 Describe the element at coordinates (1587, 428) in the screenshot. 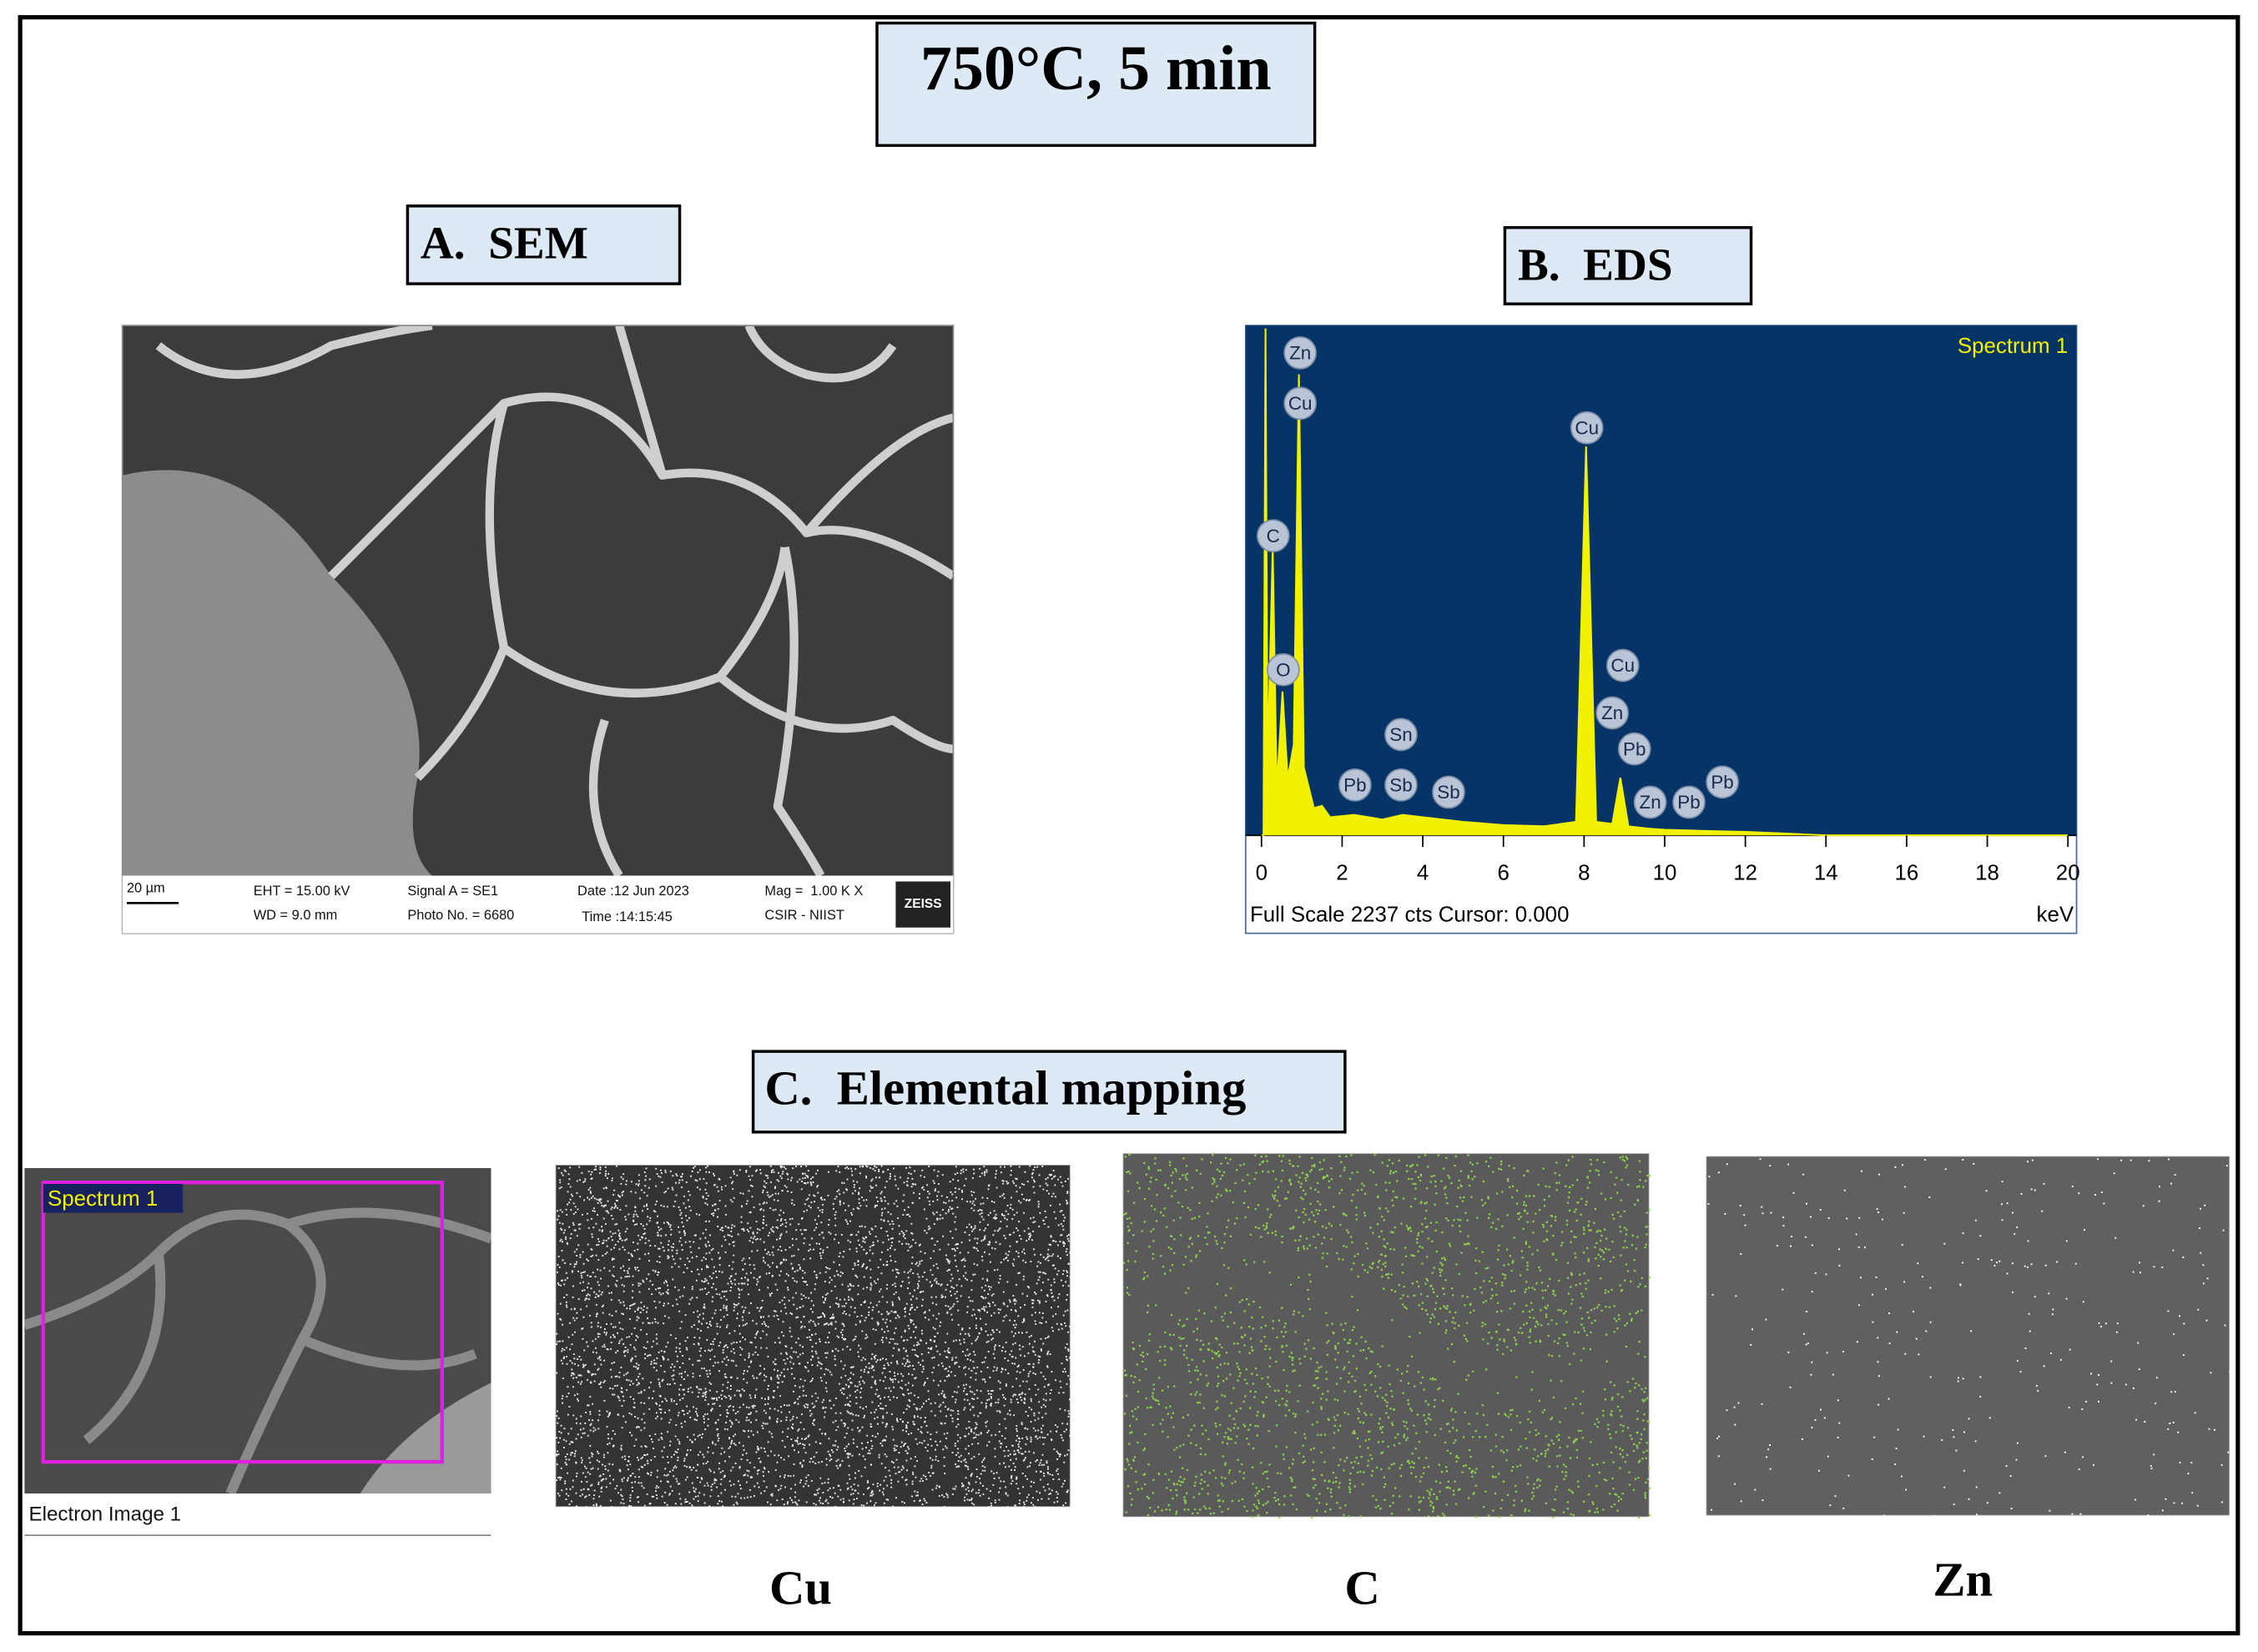

I see `peak-label: Cu` at that location.